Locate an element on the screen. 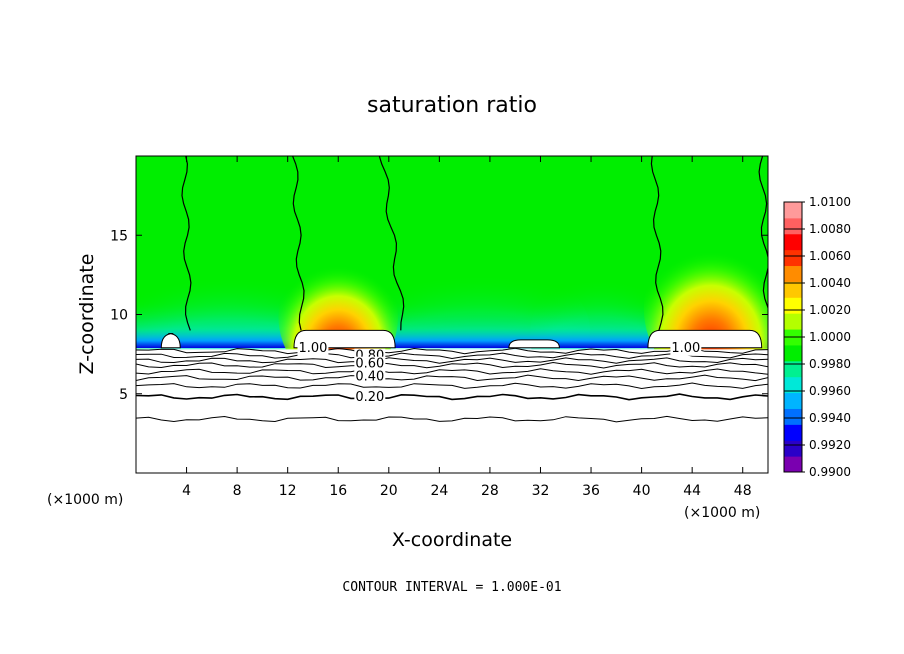 The width and height of the screenshot is (904, 654). colorbar-label: 0.9920 is located at coordinates (830, 445).